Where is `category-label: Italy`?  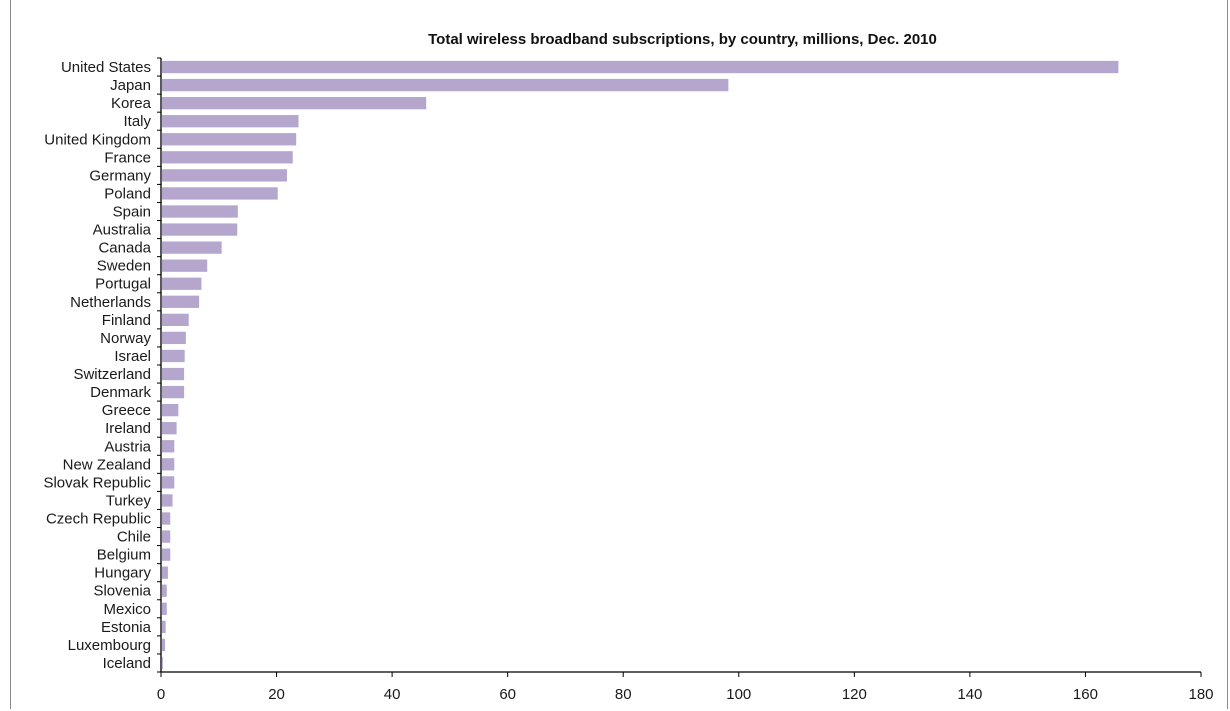 category-label: Italy is located at coordinates (137, 121).